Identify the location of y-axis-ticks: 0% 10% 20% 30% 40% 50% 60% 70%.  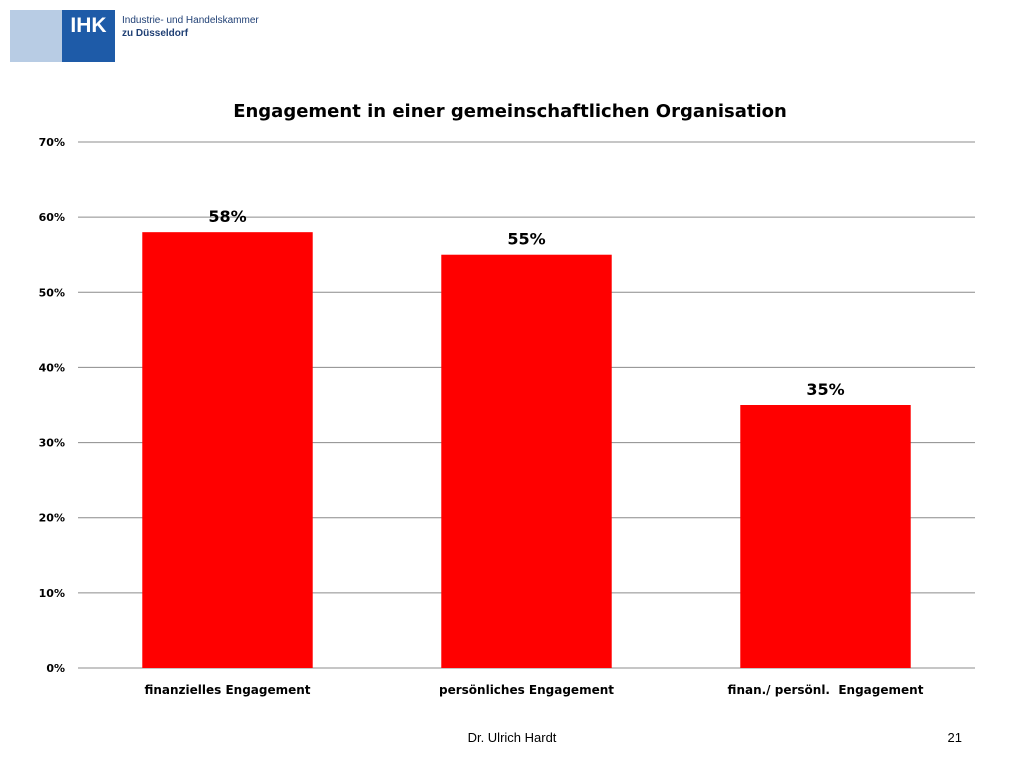
(52, 405).